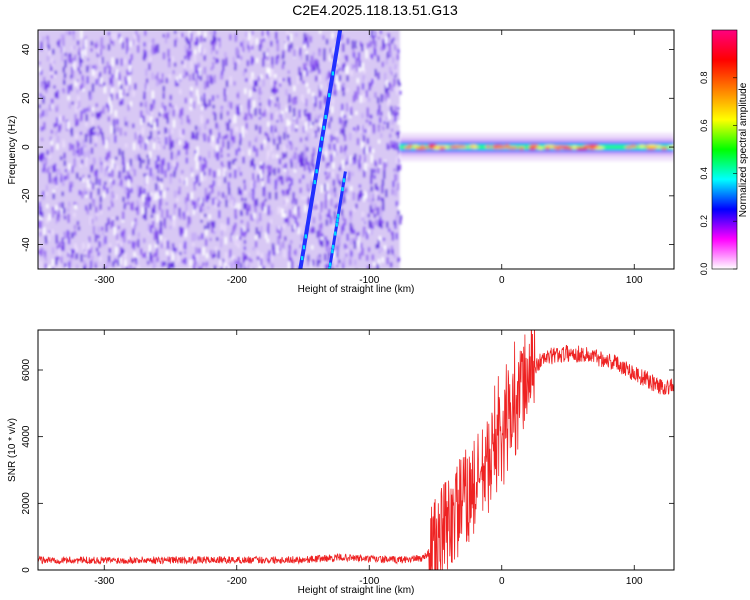  What do you see at coordinates (26, 503) in the screenshot?
I see `bottom-y-tick-label: 2000` at bounding box center [26, 503].